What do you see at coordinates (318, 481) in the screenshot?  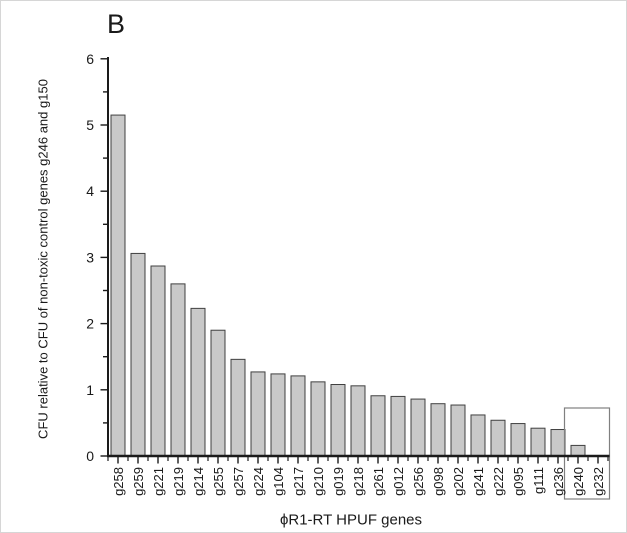 I see `x-tick-label-g210: g210` at bounding box center [318, 481].